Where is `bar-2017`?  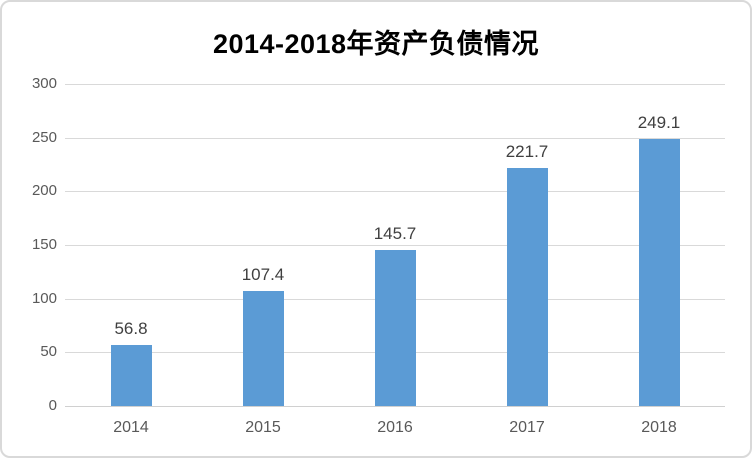 bar-2017 is located at coordinates (527, 287).